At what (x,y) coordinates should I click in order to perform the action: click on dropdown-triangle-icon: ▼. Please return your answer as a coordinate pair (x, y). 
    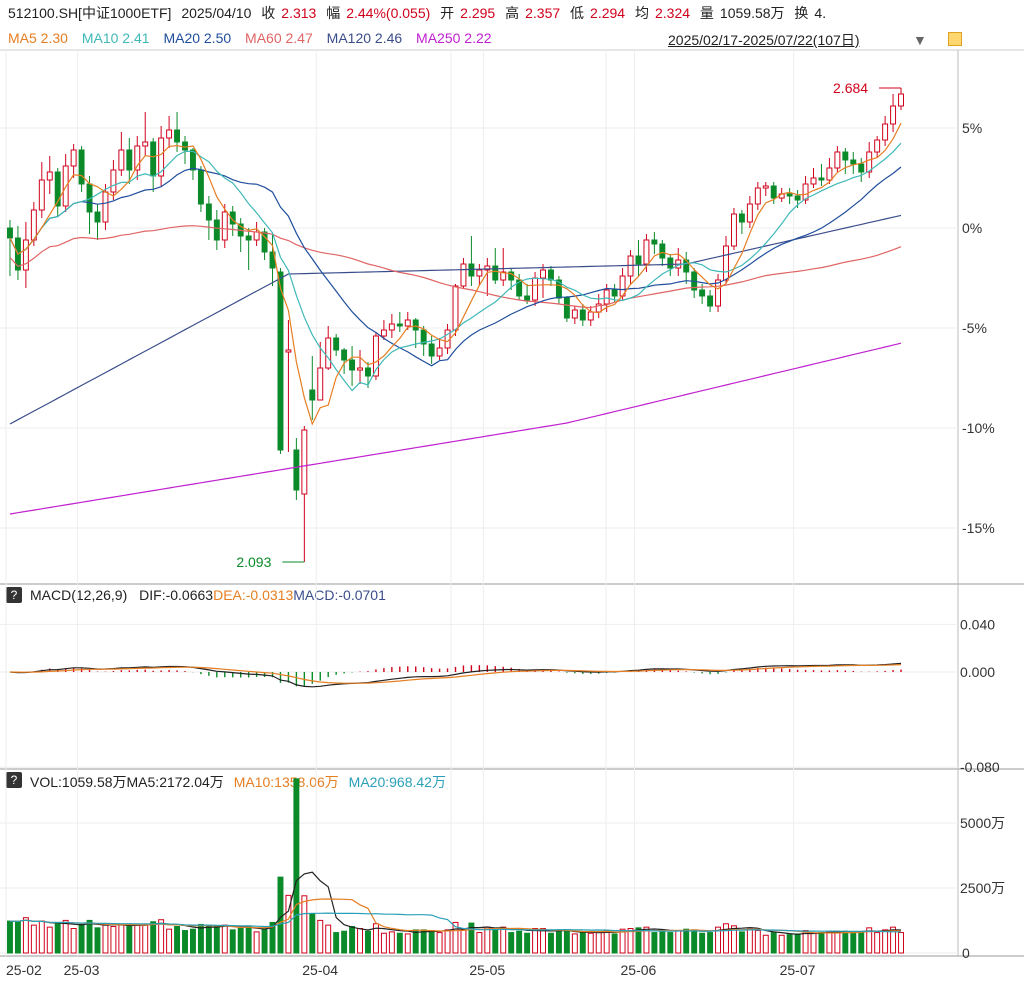
    Looking at the image, I should click on (920, 40).